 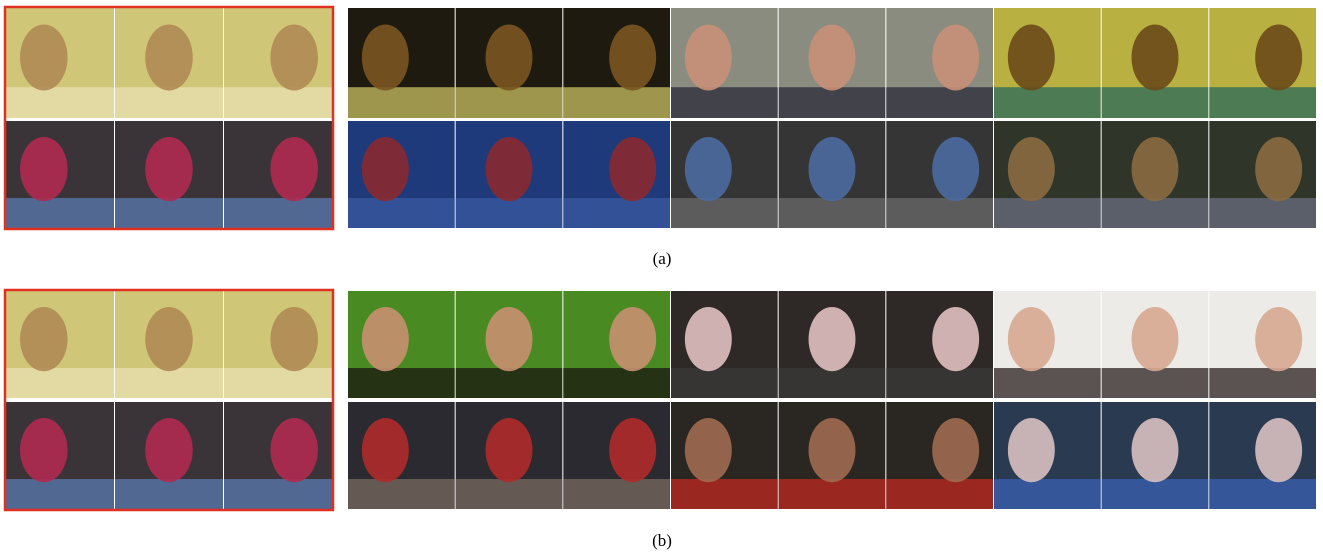 I want to click on panel-caption: (b), so click(x=662, y=540).